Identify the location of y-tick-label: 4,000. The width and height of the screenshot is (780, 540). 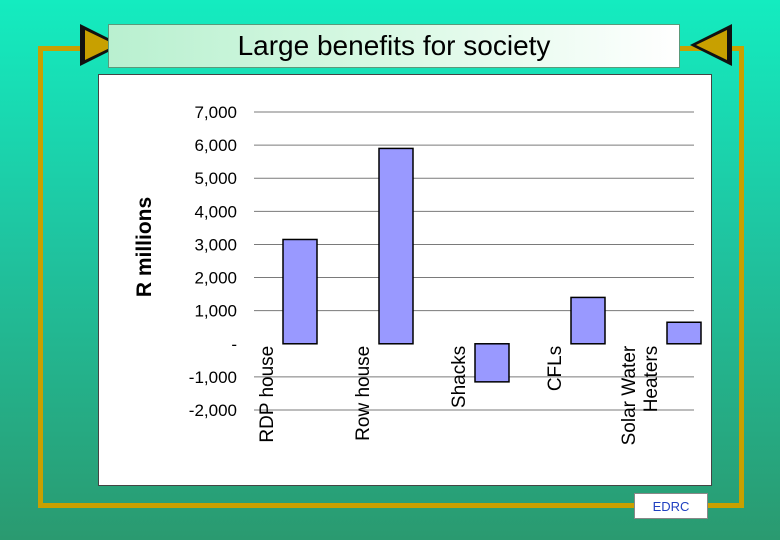
(215, 211).